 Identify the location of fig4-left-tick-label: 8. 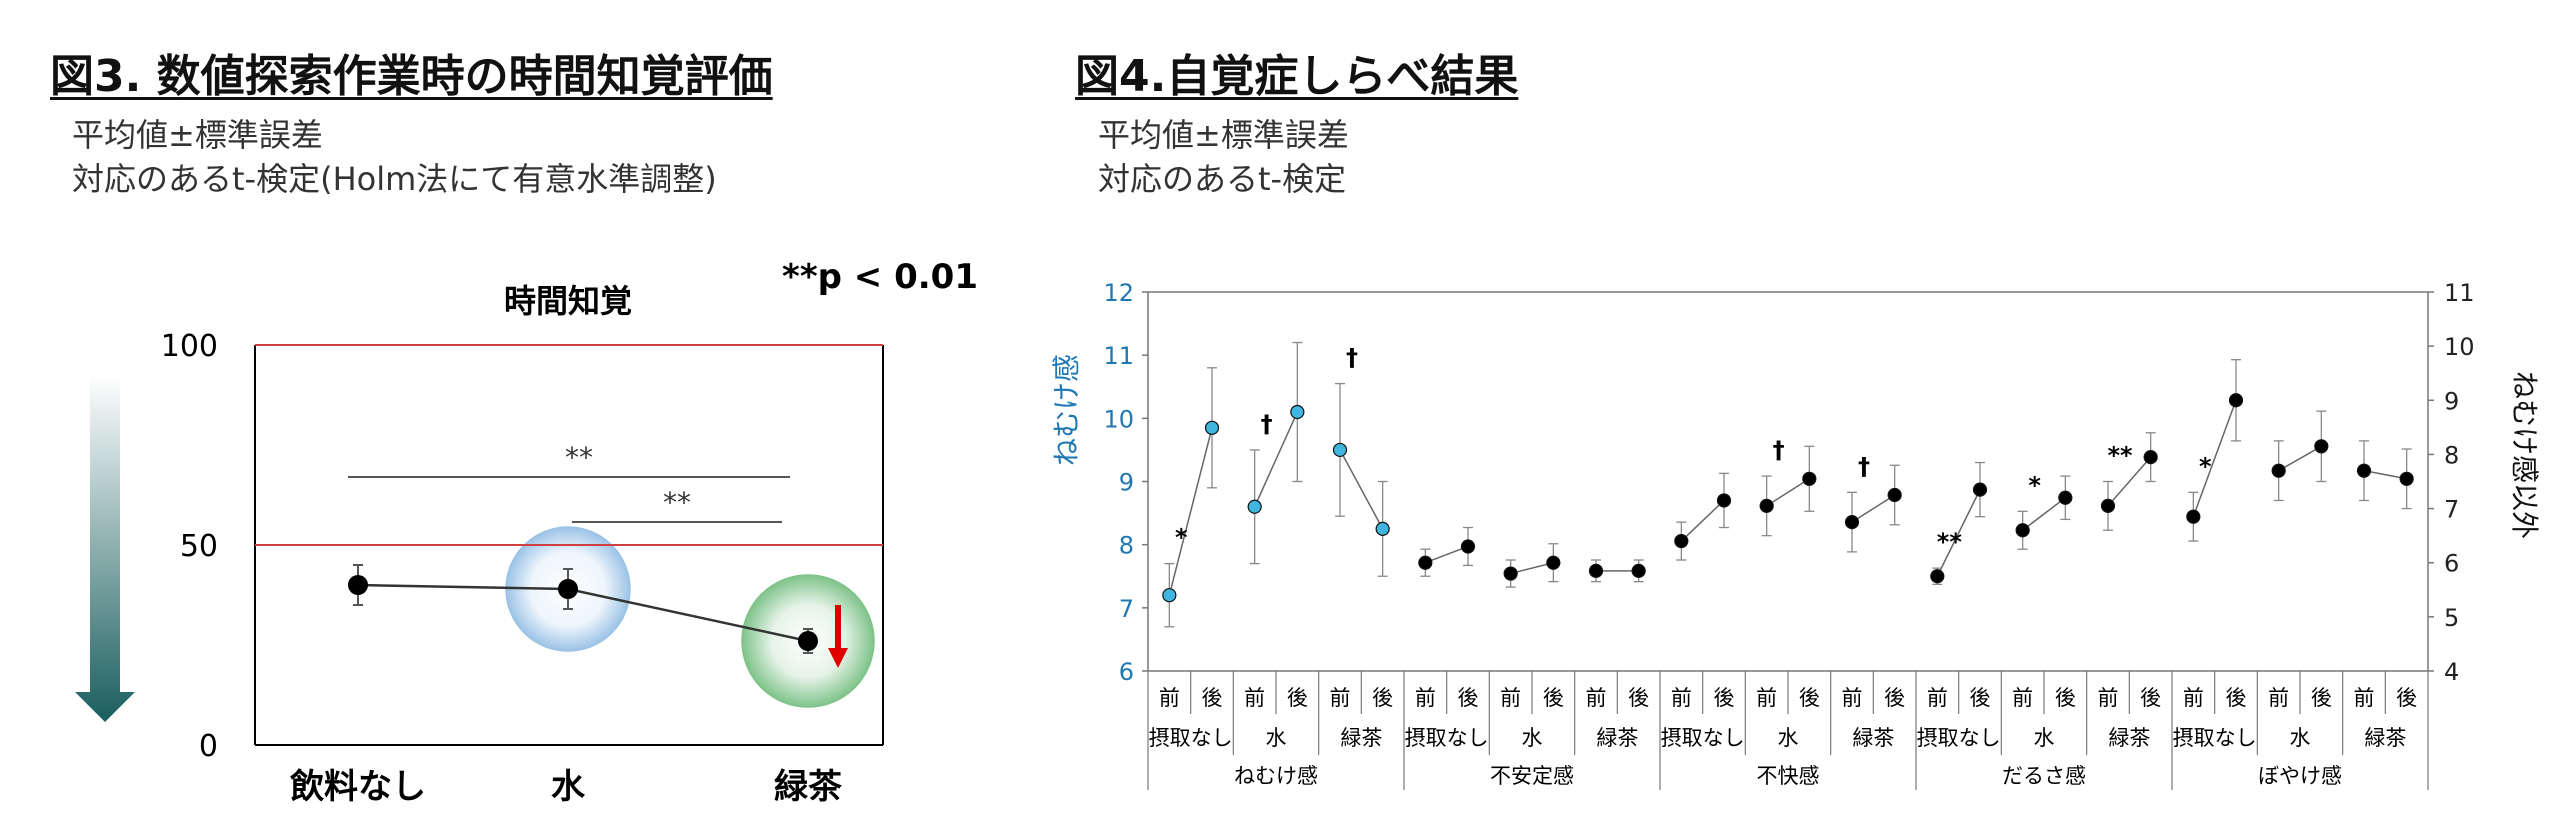
(1126, 546).